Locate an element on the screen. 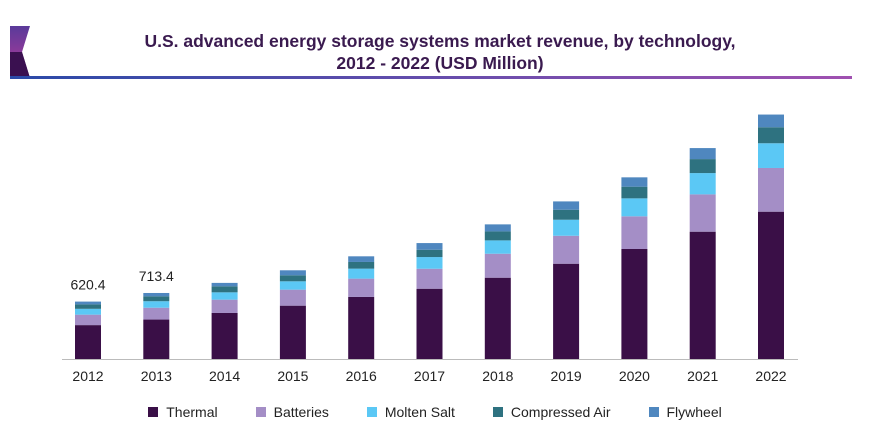 The height and width of the screenshot is (429, 870). bar-segment-thermal-2021 is located at coordinates (702, 295).